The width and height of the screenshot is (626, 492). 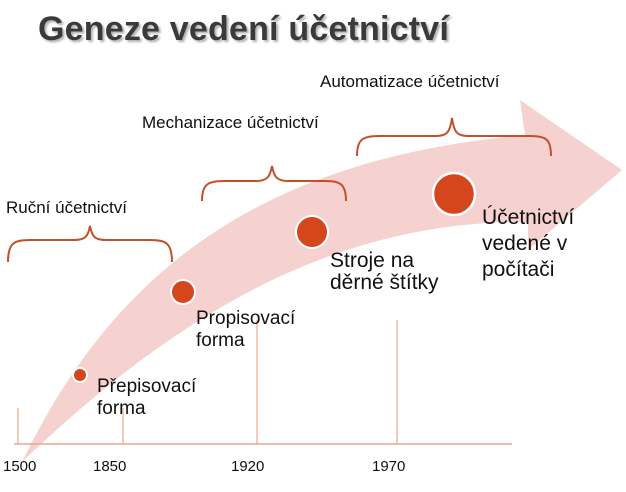 I want to click on page-title: Geneze vedení účetnictví, so click(x=244, y=29).